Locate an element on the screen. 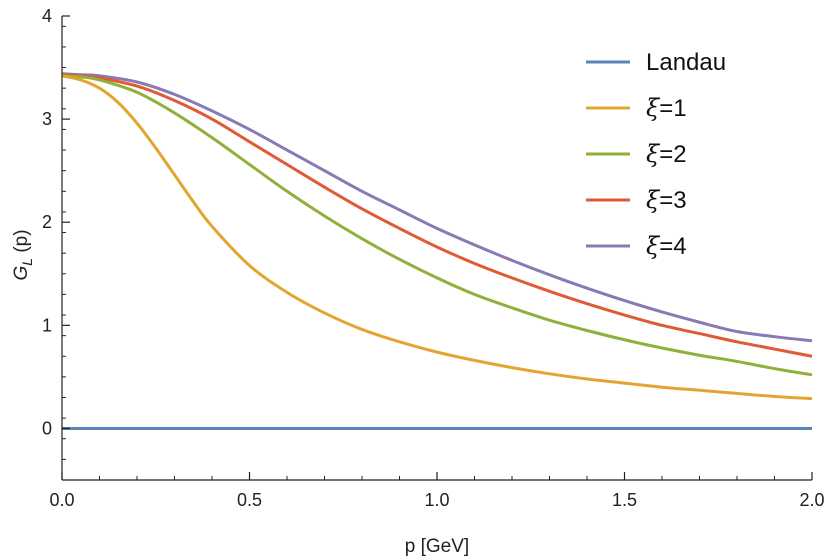  legend-label-3: ξ=2 is located at coordinates (666, 154).